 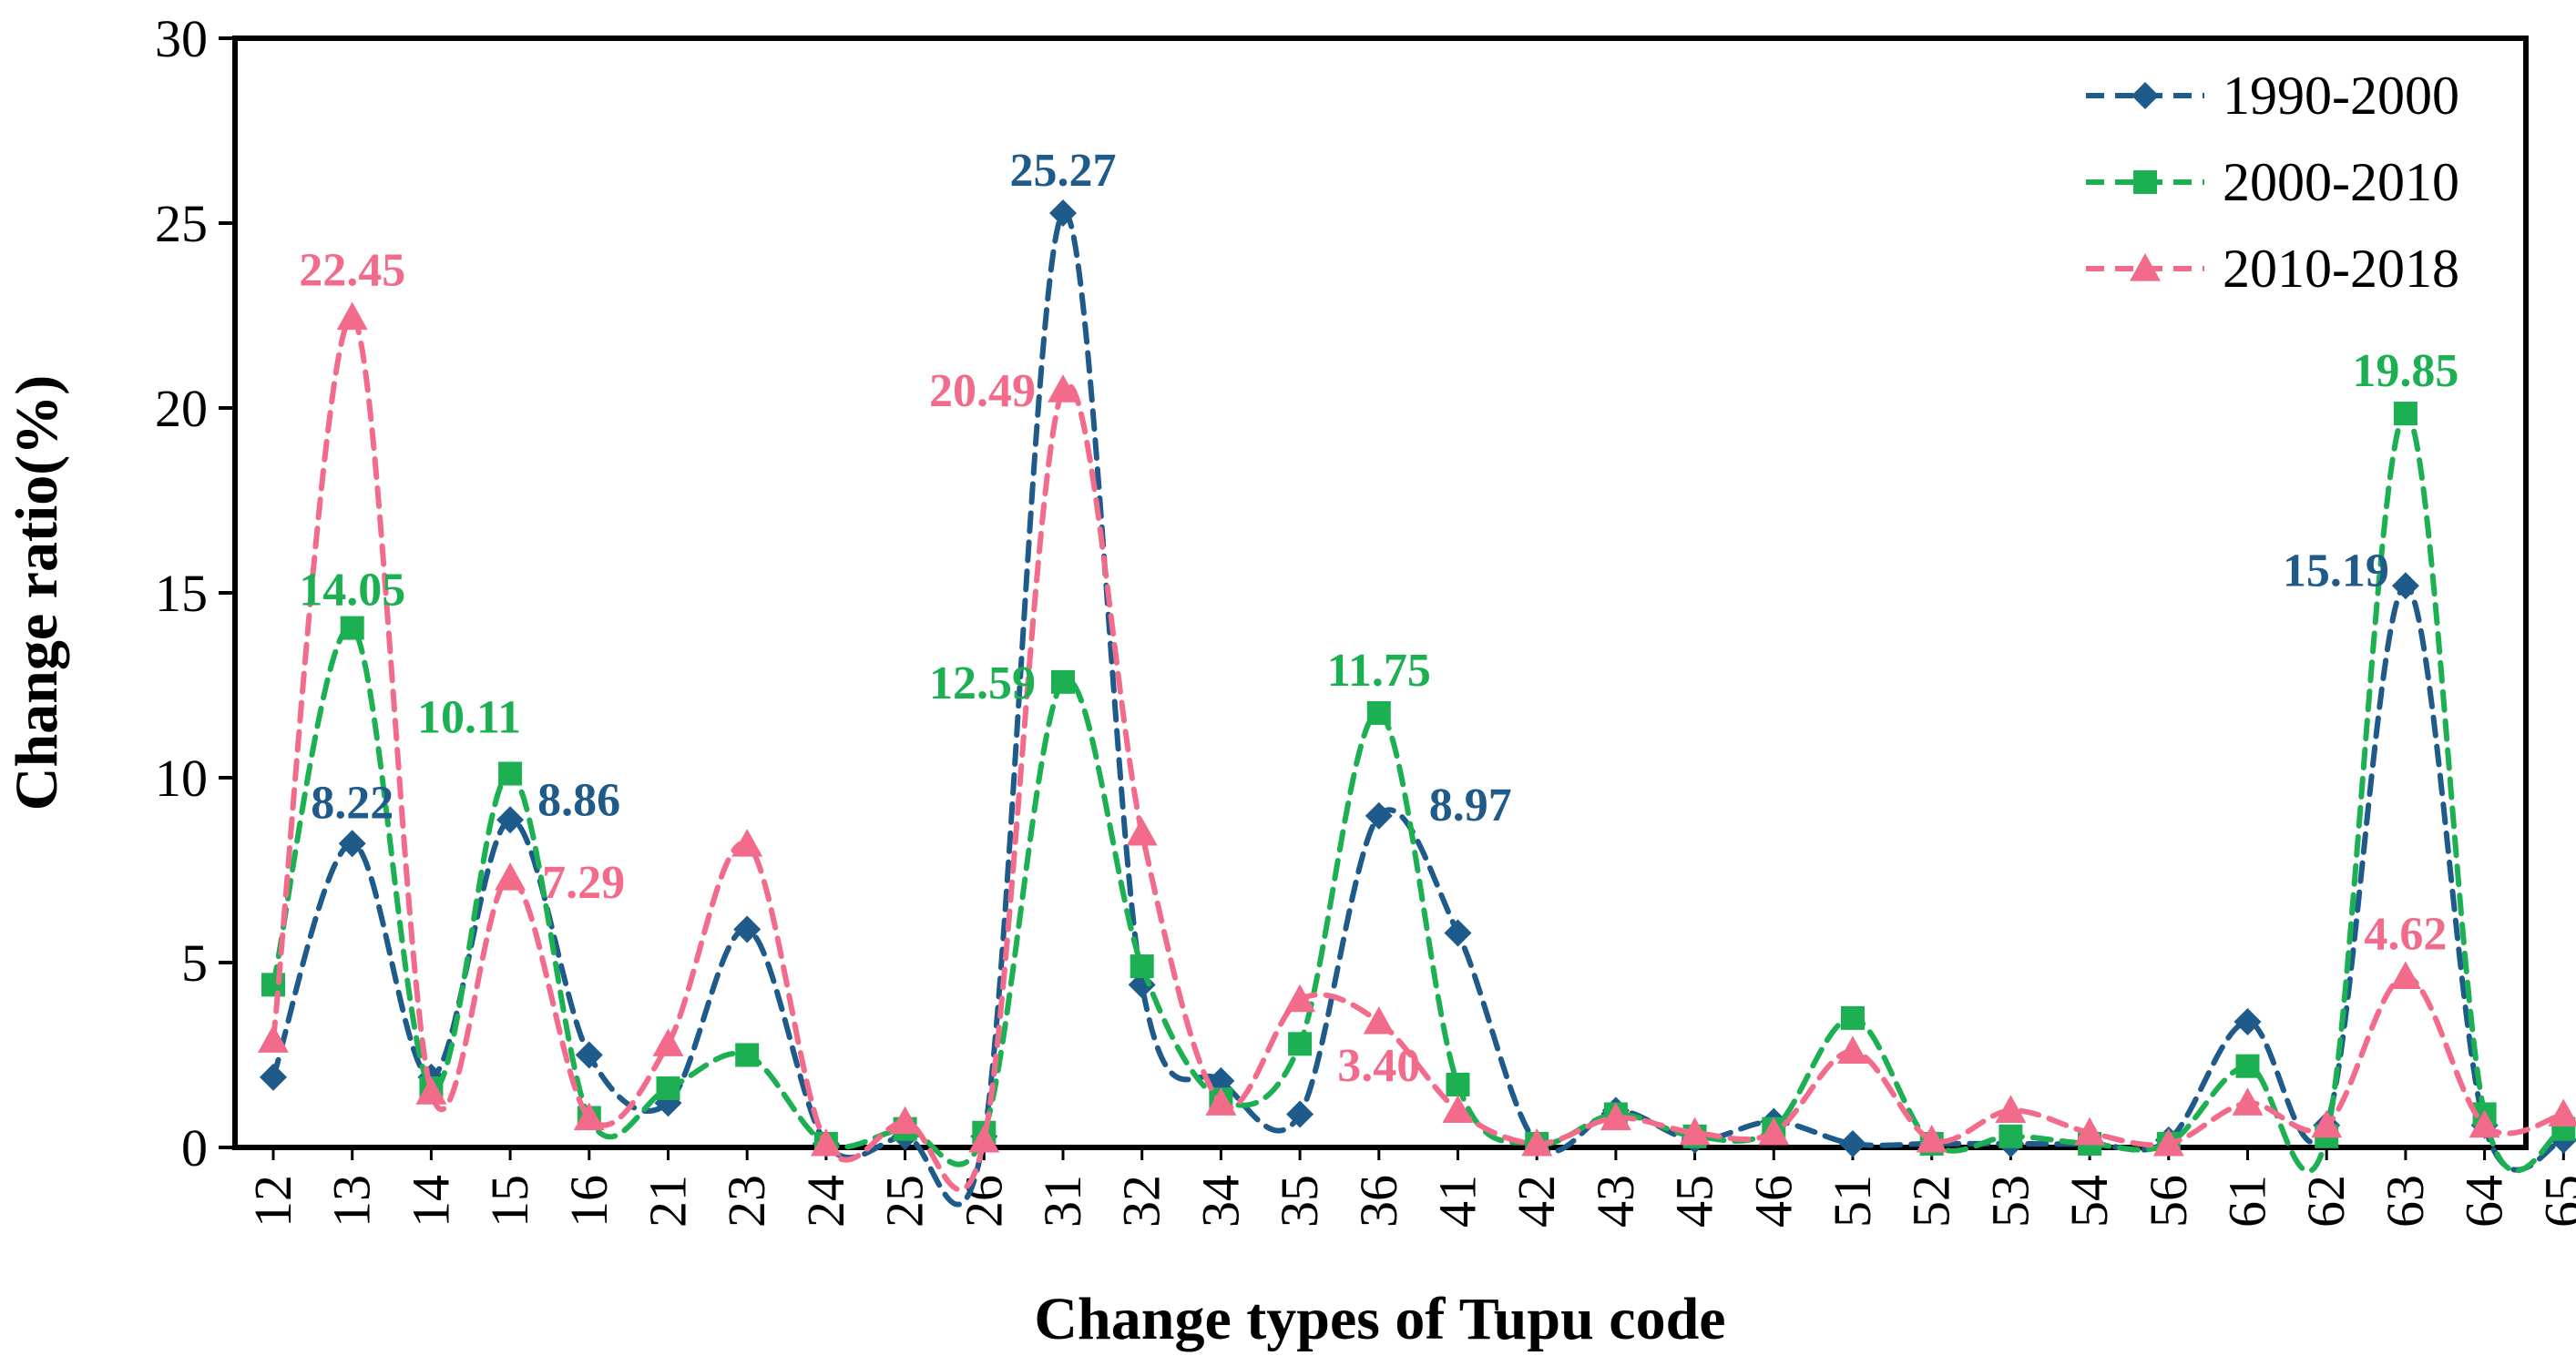 I want to click on x-tick-label: 21, so click(x=668, y=1201).